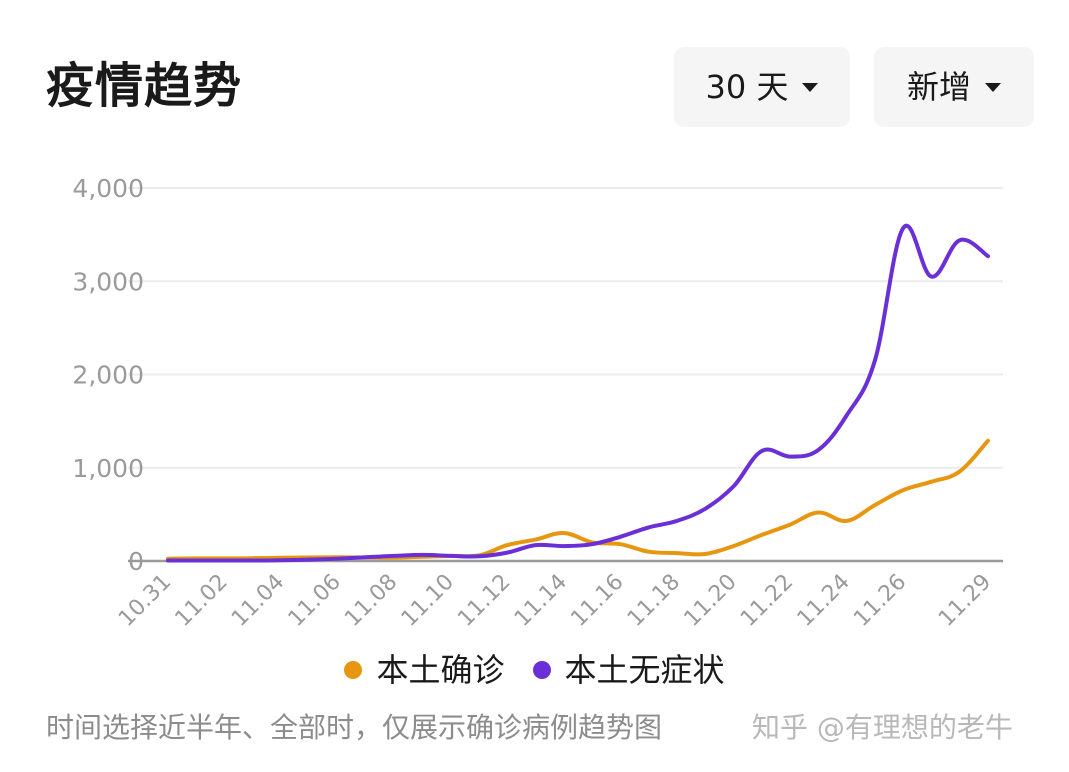 Image resolution: width=1069 pixels, height=772 pixels. What do you see at coordinates (484, 601) in the screenshot?
I see `x-tick-label: 11.12` at bounding box center [484, 601].